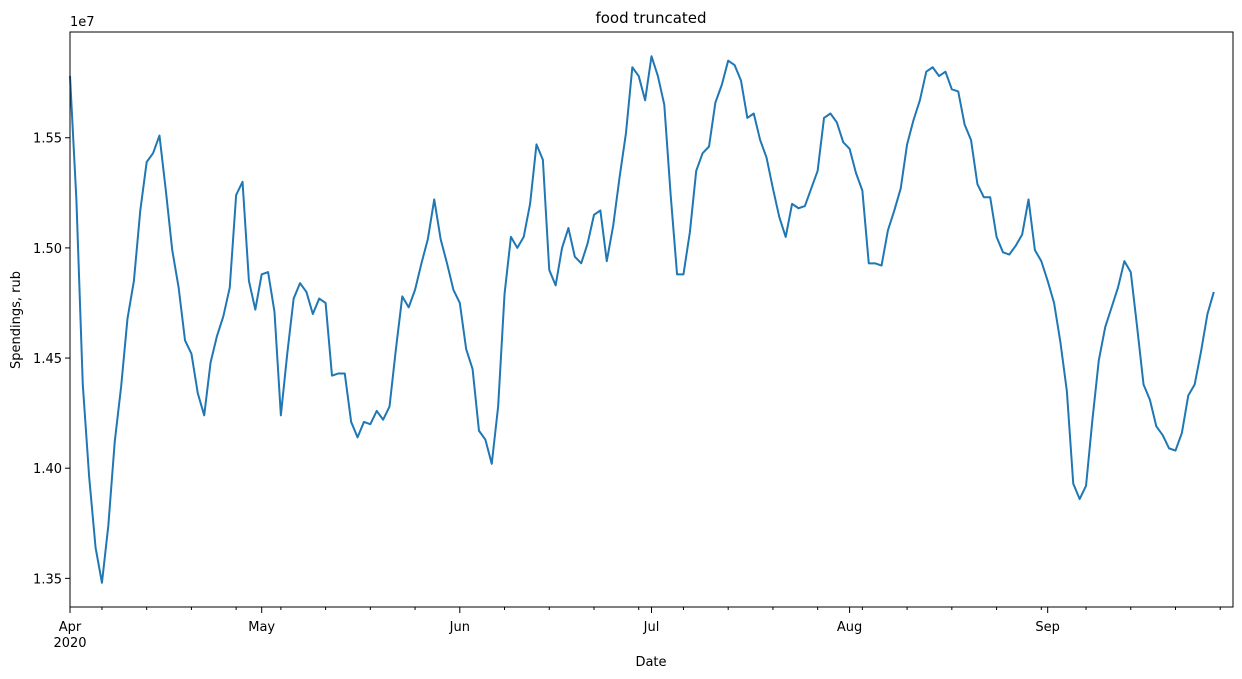 This screenshot has width=1242, height=679. Describe the element at coordinates (47, 469) in the screenshot. I see `y-tick-label: 1.40` at that location.